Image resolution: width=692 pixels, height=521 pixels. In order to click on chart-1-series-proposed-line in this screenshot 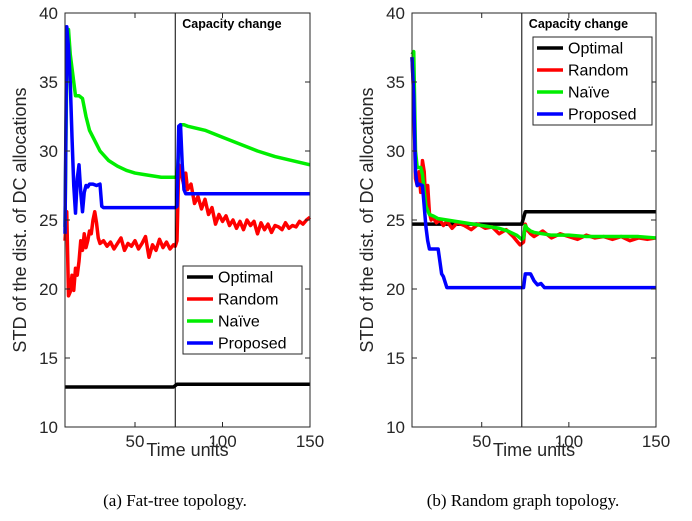, I will do `click(186, 129)`.